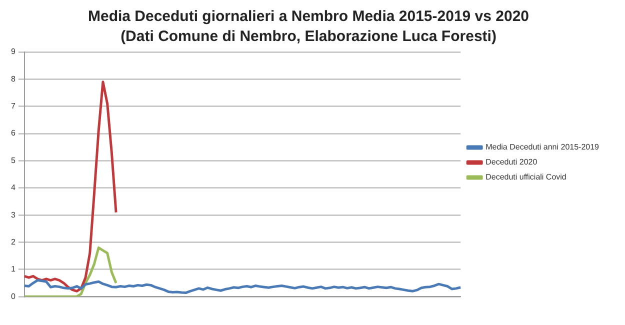  I want to click on legend-label: Deceduti 2020, so click(512, 162).